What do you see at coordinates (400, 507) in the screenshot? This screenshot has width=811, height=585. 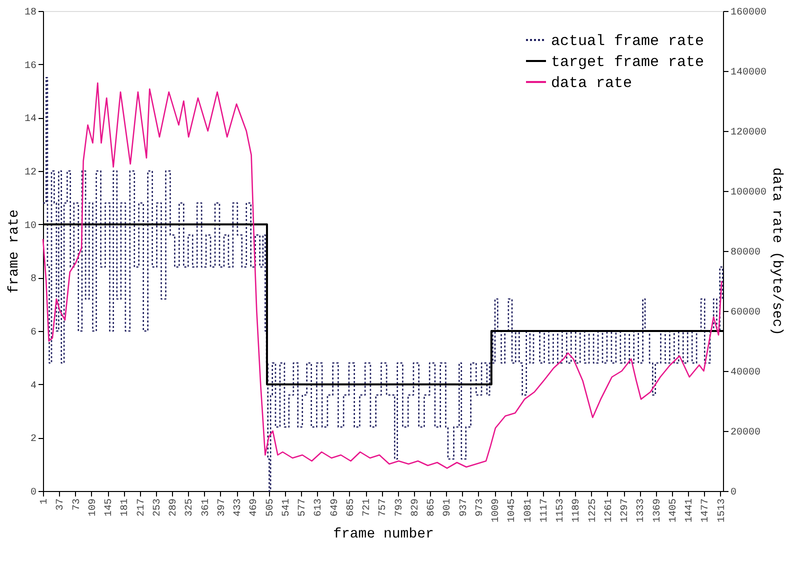 I see `x-tick-label: 793` at bounding box center [400, 507].